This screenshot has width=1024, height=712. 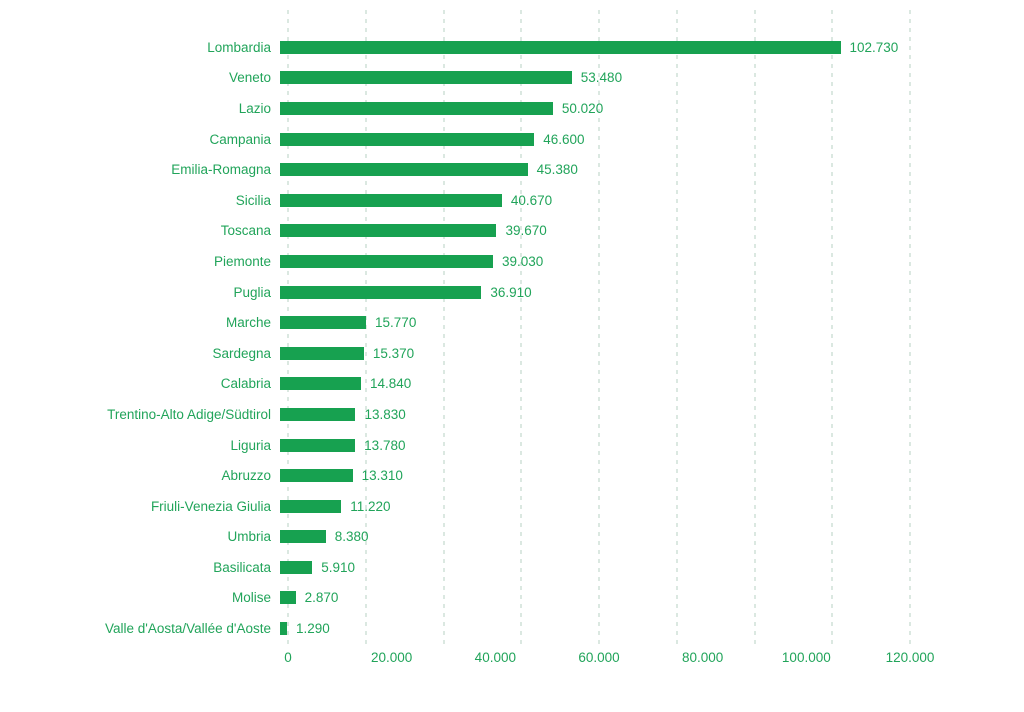 I want to click on value-label: 14.840, so click(x=390, y=384).